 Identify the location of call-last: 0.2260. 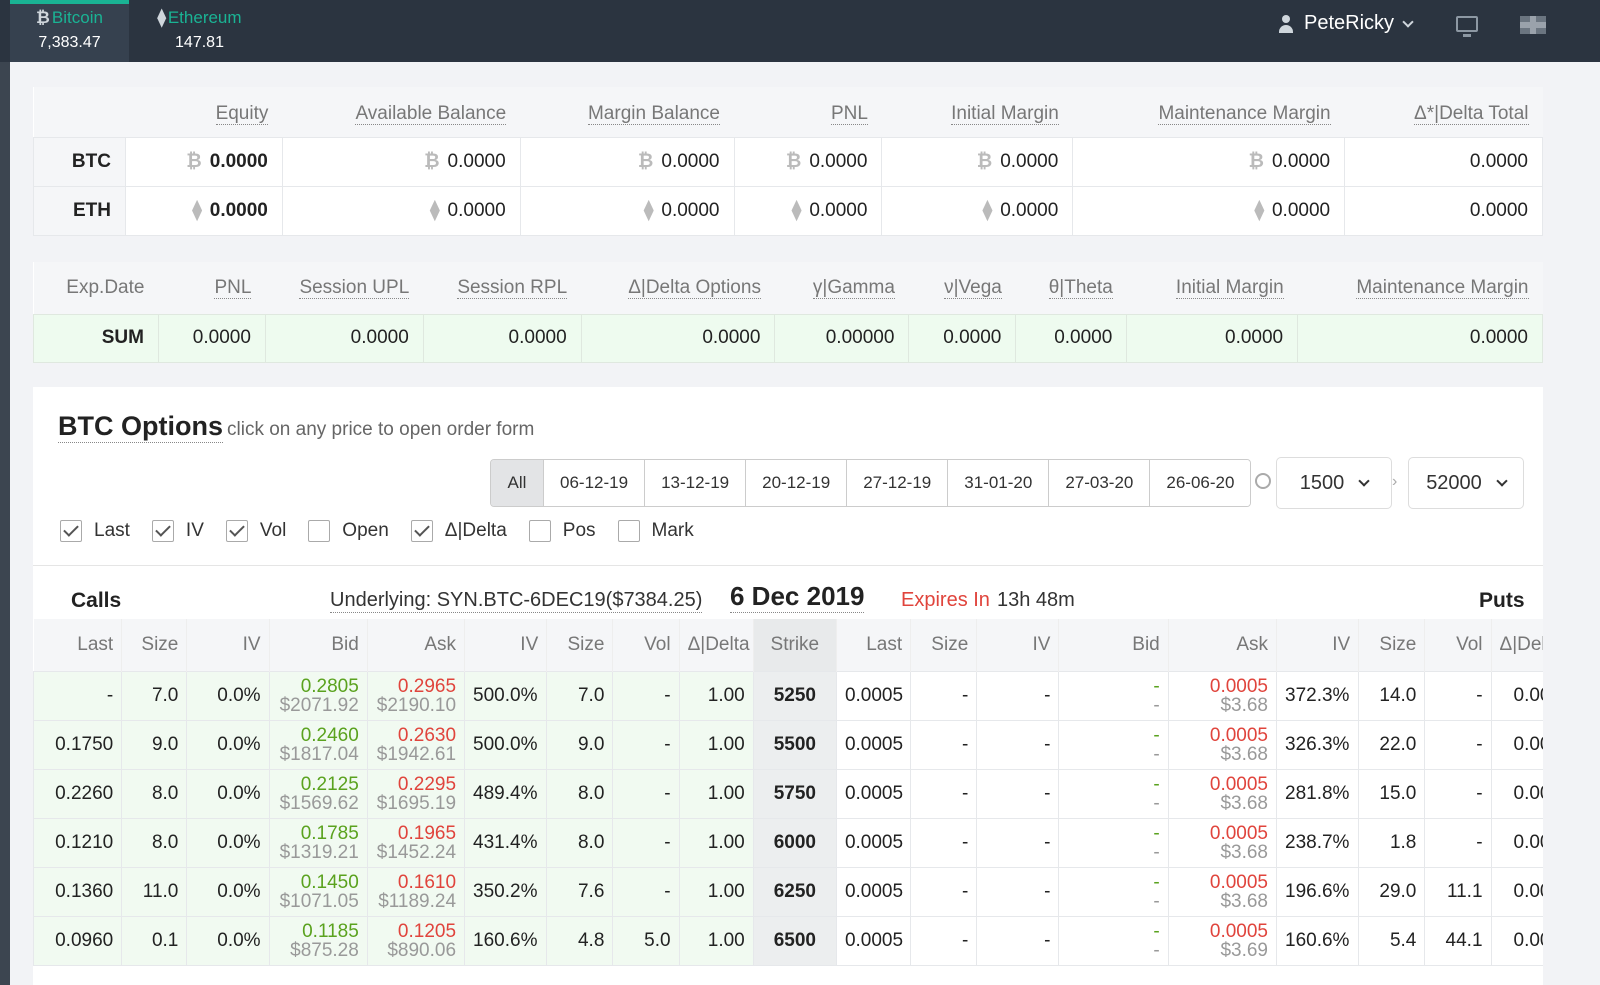
(78, 793).